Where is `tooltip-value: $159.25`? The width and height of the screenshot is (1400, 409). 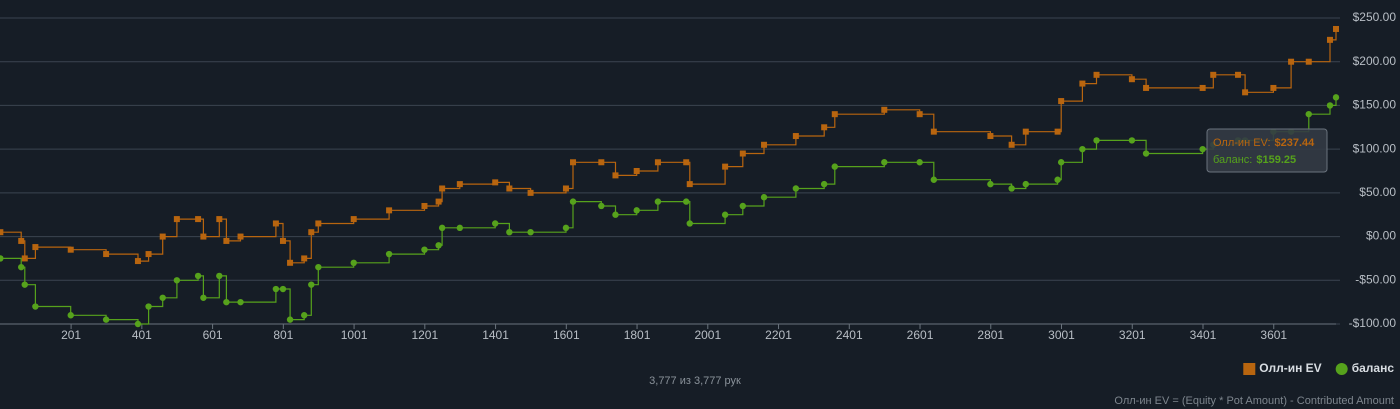 tooltip-value: $159.25 is located at coordinates (1276, 160).